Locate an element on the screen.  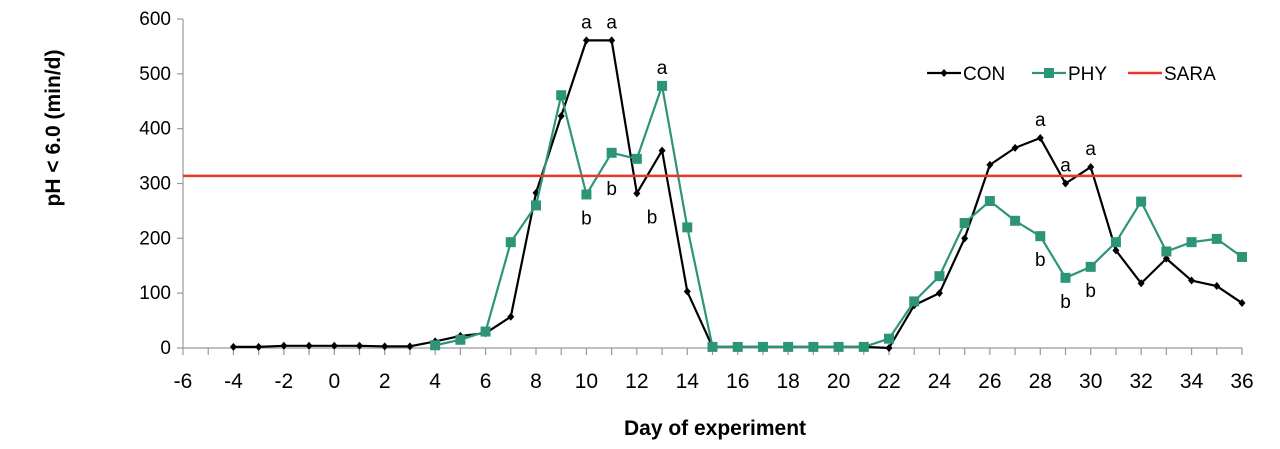
x-tick-label: 22 is located at coordinates (888, 381).